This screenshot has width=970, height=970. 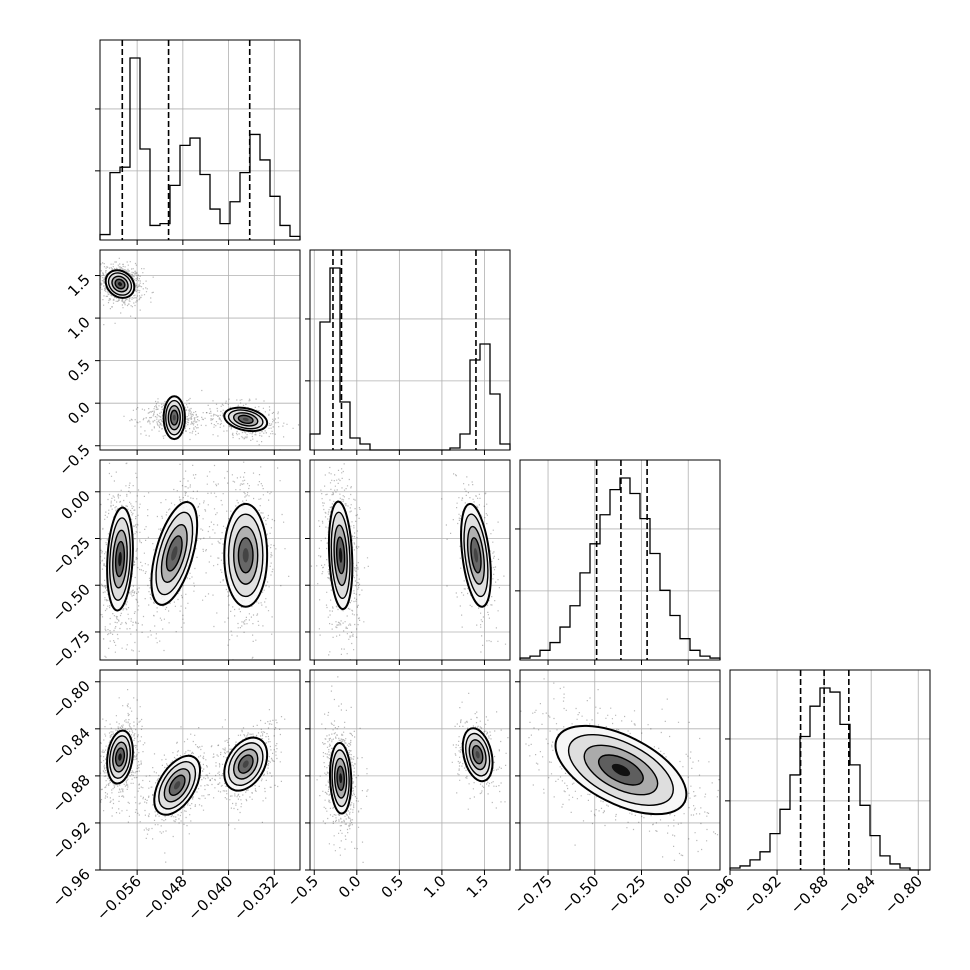 I want to click on x-tick-label: −0.92, so click(x=762, y=894).